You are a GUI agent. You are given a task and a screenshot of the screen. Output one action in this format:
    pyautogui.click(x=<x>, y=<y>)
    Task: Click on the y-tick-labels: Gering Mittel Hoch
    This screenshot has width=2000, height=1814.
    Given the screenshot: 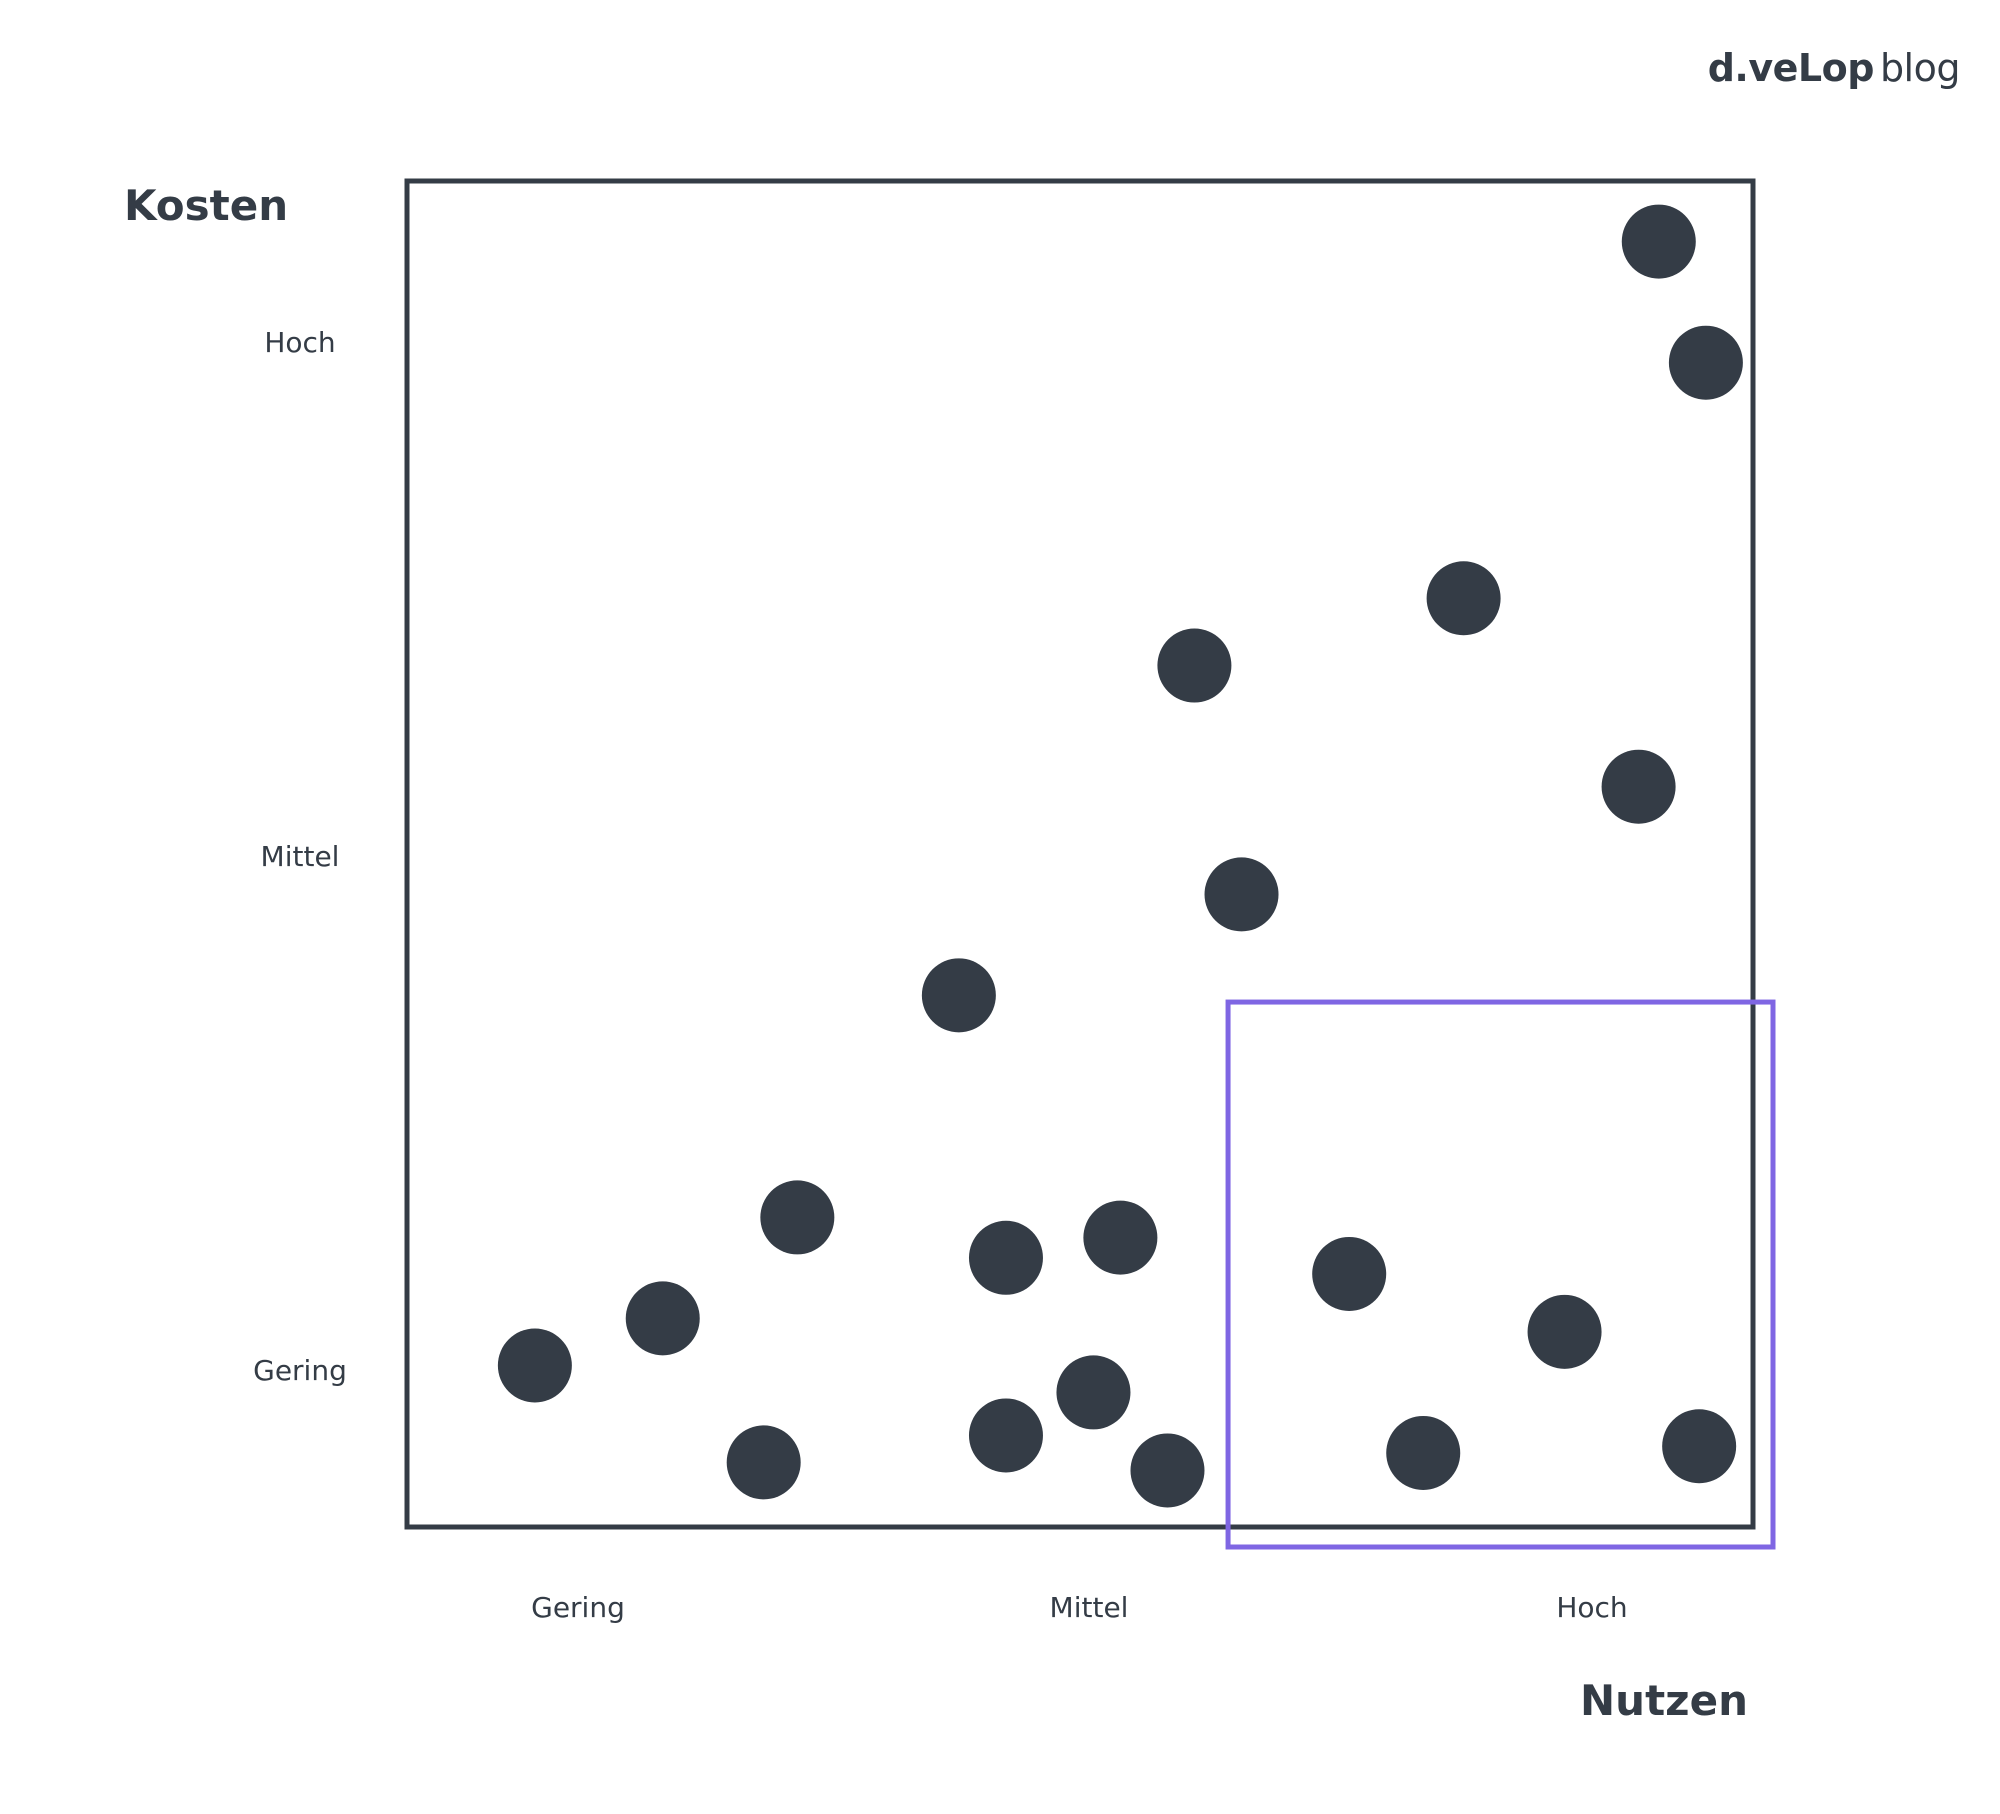 What is the action you would take?
    pyautogui.click(x=300, y=856)
    